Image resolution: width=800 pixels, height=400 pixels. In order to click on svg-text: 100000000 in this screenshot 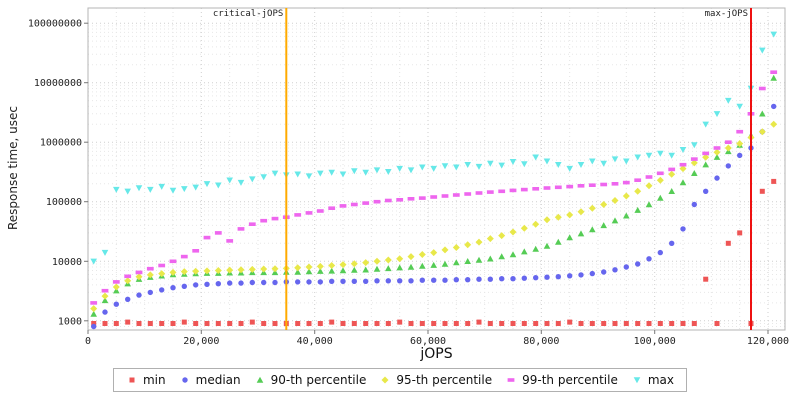, I will do `click(55, 24)`.